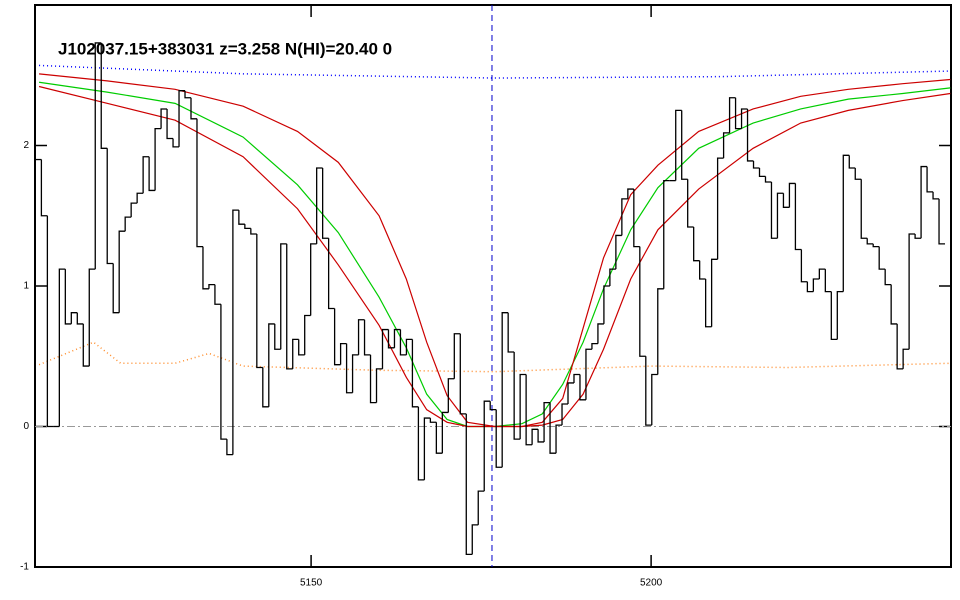 This screenshot has height=600, width=960. I want to click on chart-title: J102037.15+383031 z=3.258 N(HI)=20.40 0, so click(225, 48).